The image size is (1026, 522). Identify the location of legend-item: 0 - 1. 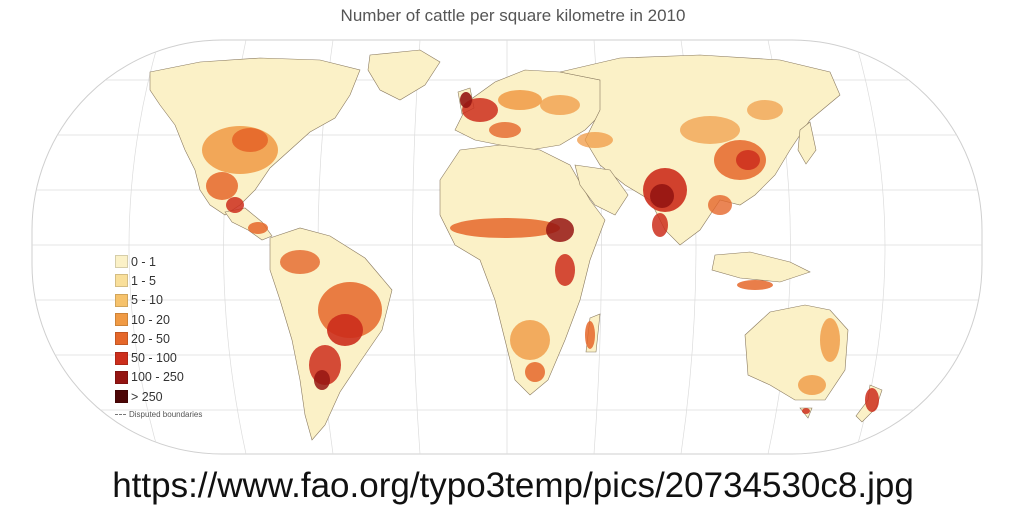
(158, 261).